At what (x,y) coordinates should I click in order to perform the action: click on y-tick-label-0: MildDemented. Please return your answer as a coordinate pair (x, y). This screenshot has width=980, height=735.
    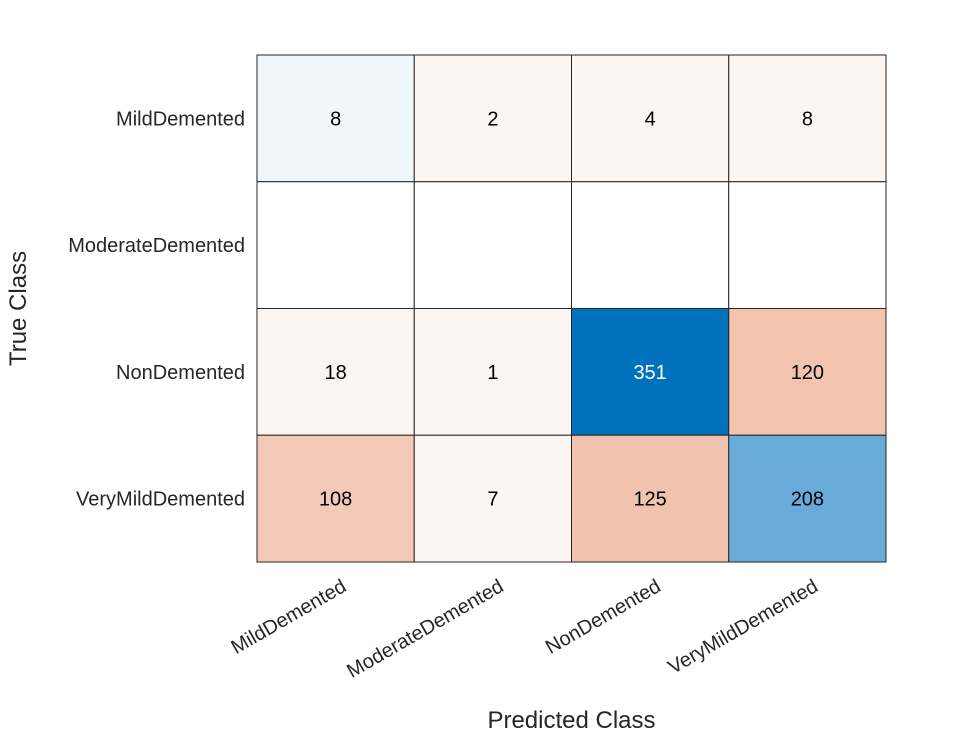
    Looking at the image, I should click on (180, 119).